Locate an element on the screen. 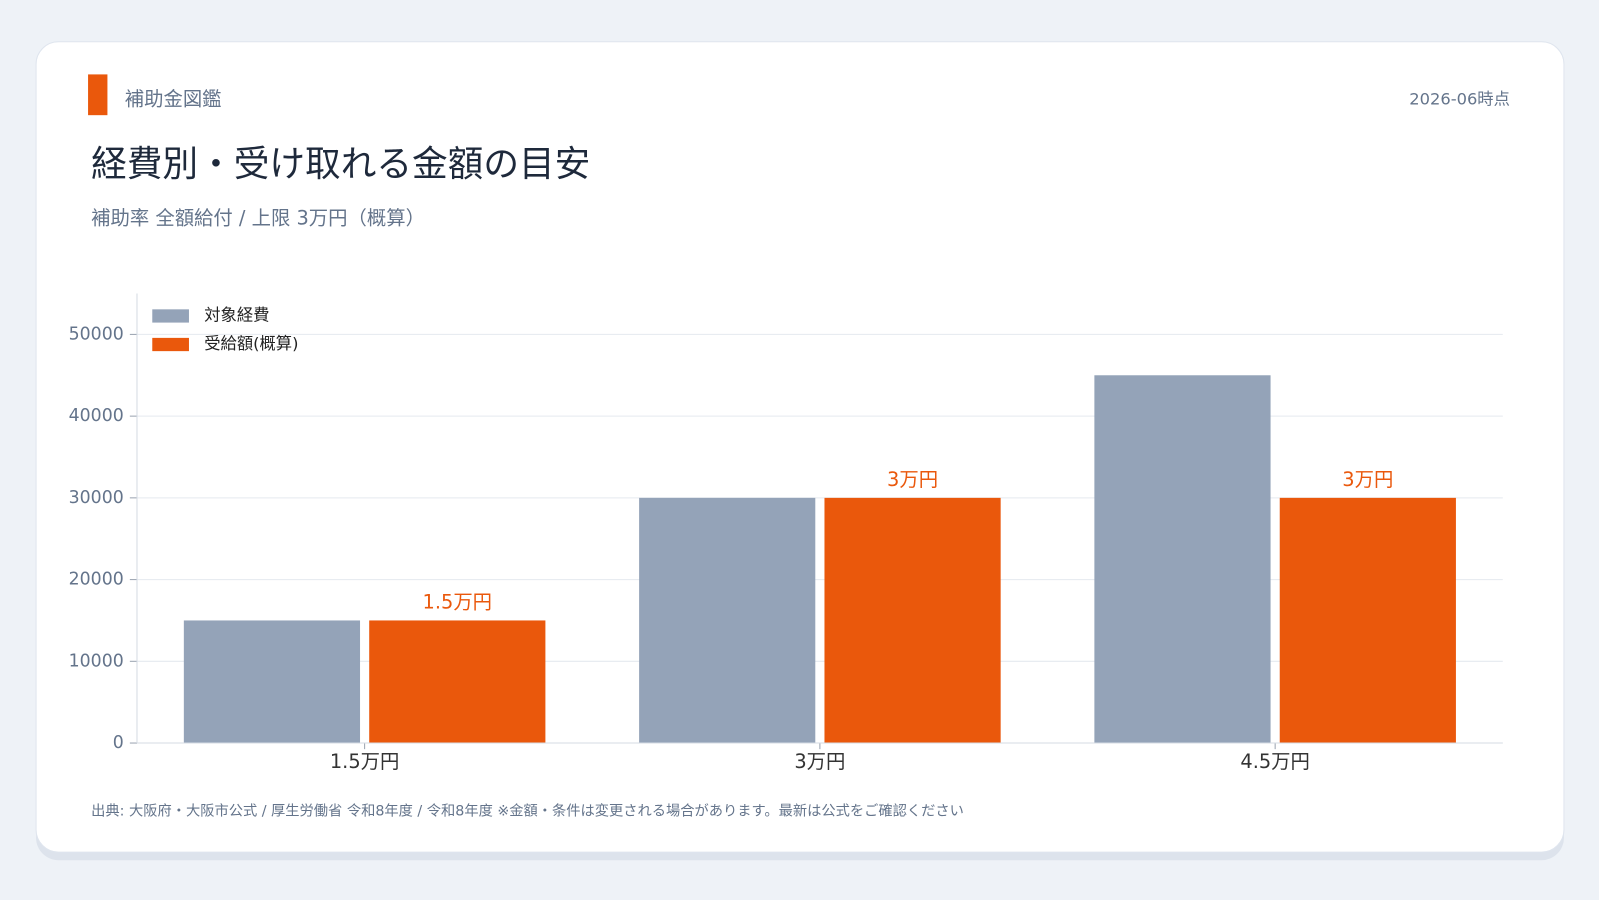 The image size is (1599, 900). chart-subtitle: 補助率 全額給付 / 上限 3万円（概算） is located at coordinates (258, 218).